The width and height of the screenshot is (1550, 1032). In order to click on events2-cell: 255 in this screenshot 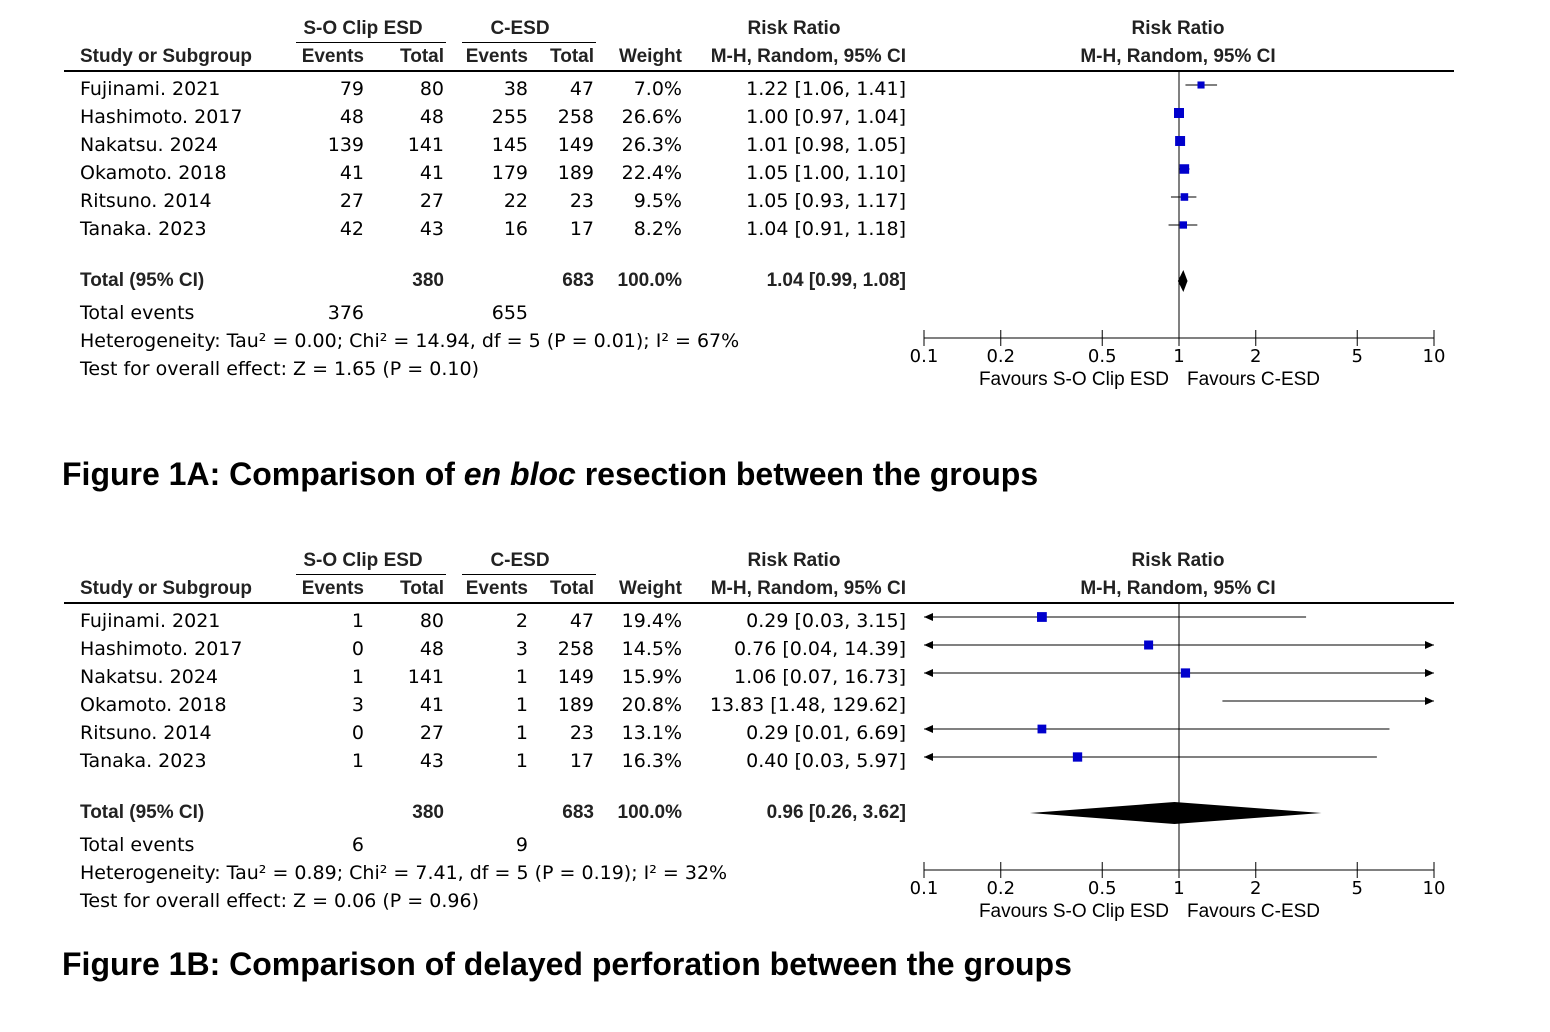, I will do `click(509, 117)`.